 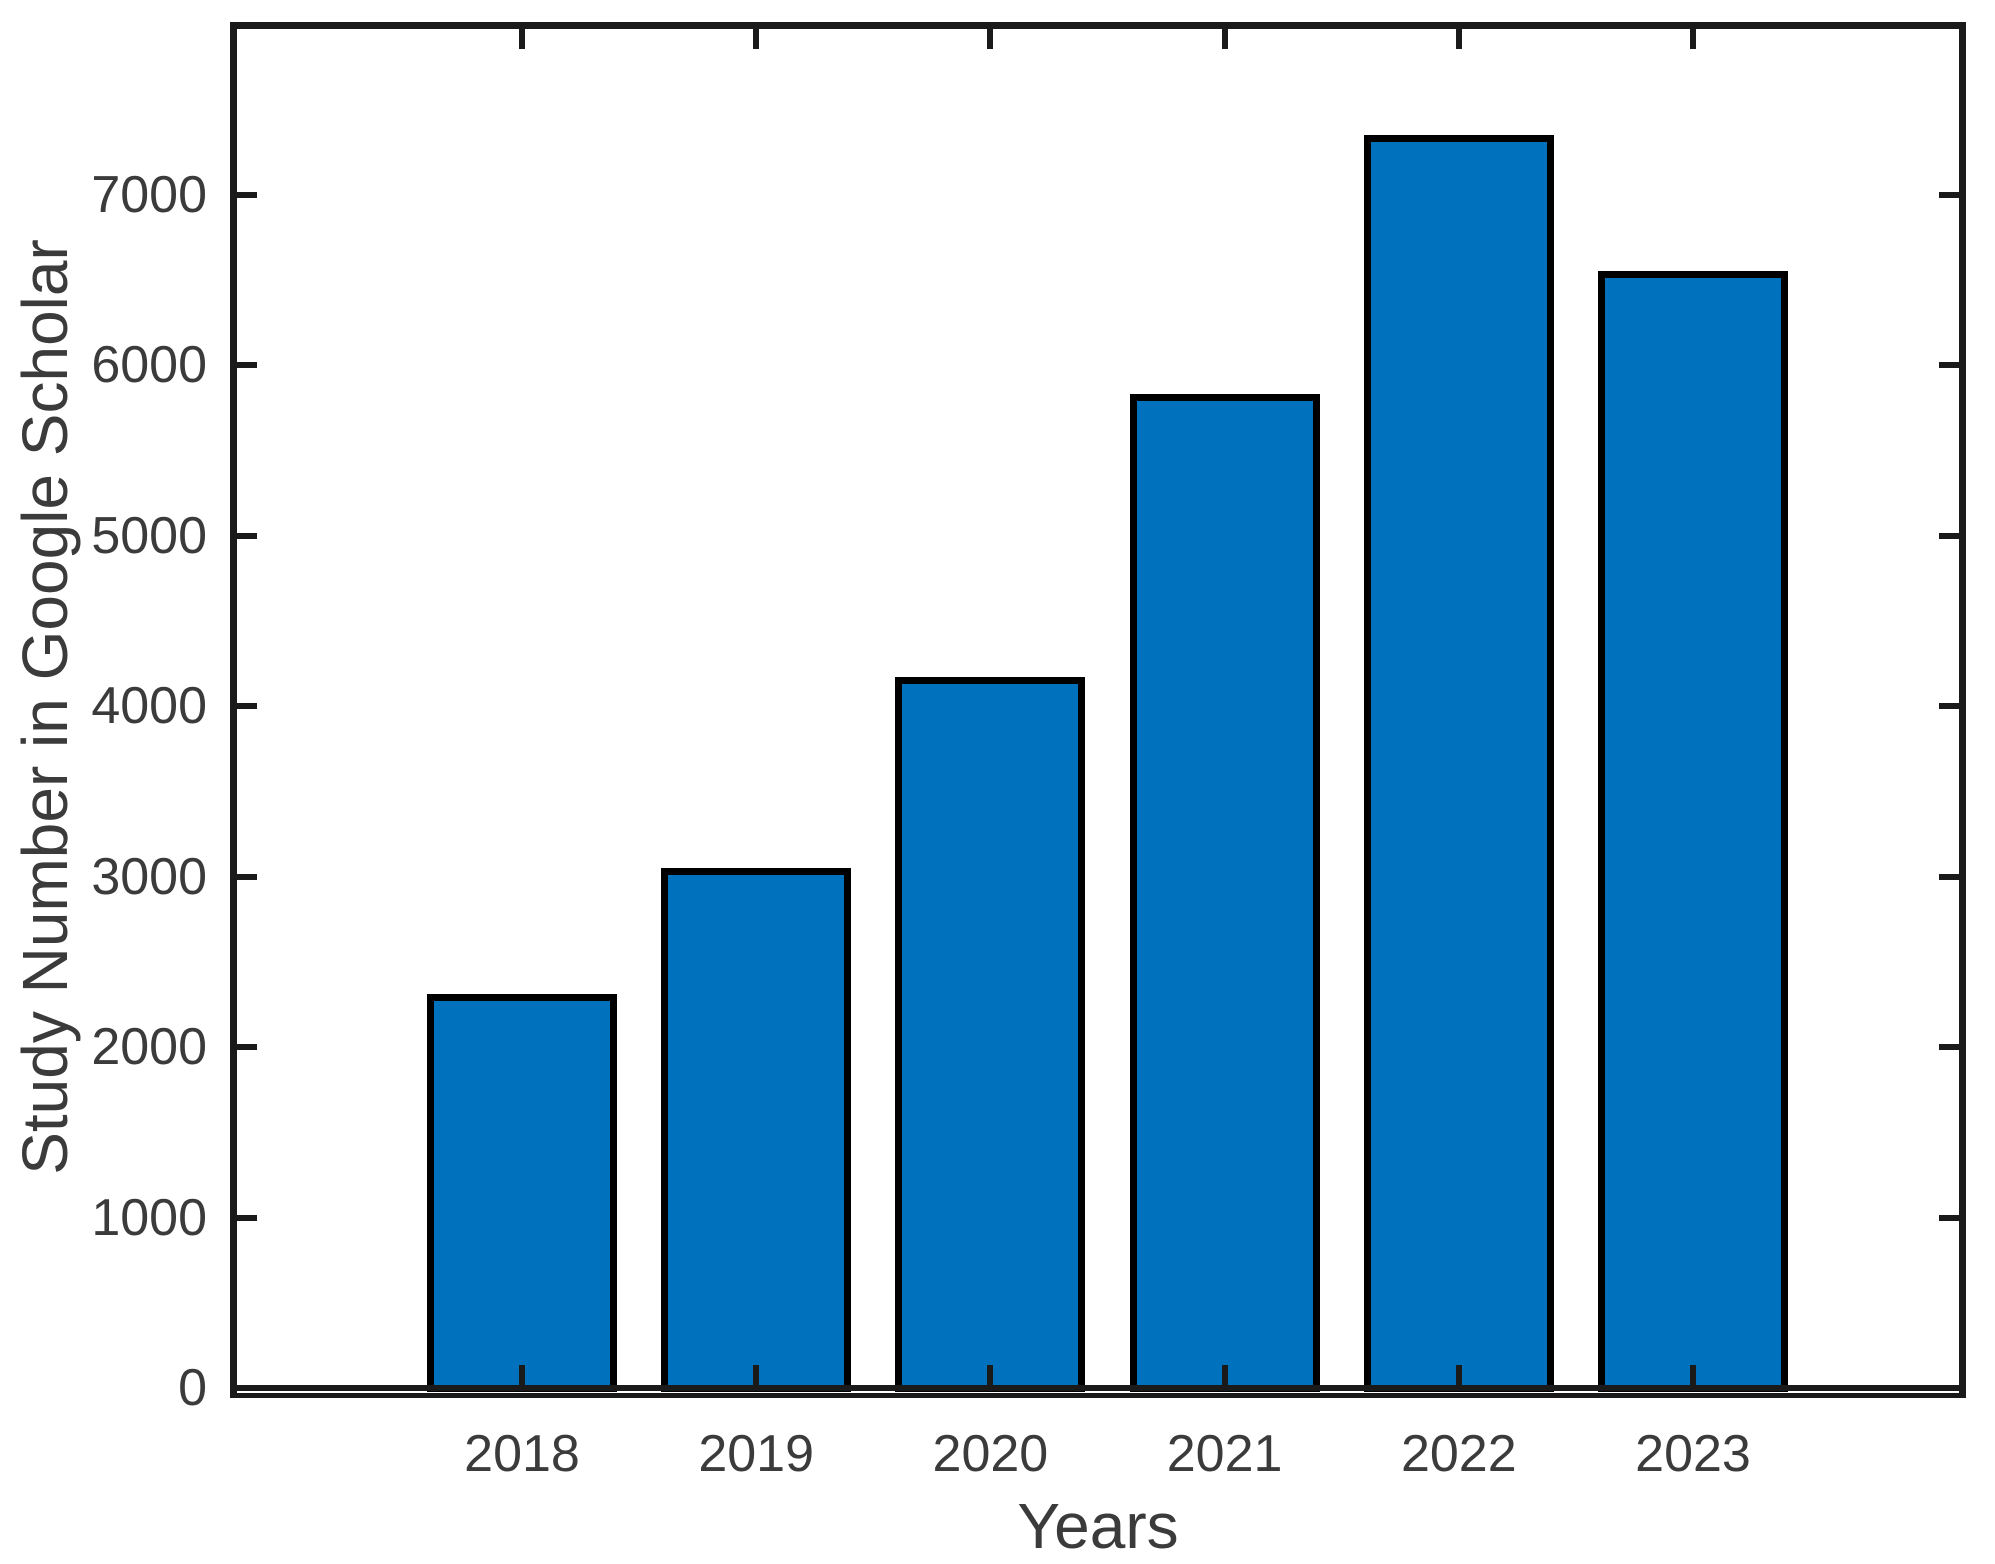 What do you see at coordinates (149, 535) in the screenshot?
I see `y-tick-label-5000: 5000` at bounding box center [149, 535].